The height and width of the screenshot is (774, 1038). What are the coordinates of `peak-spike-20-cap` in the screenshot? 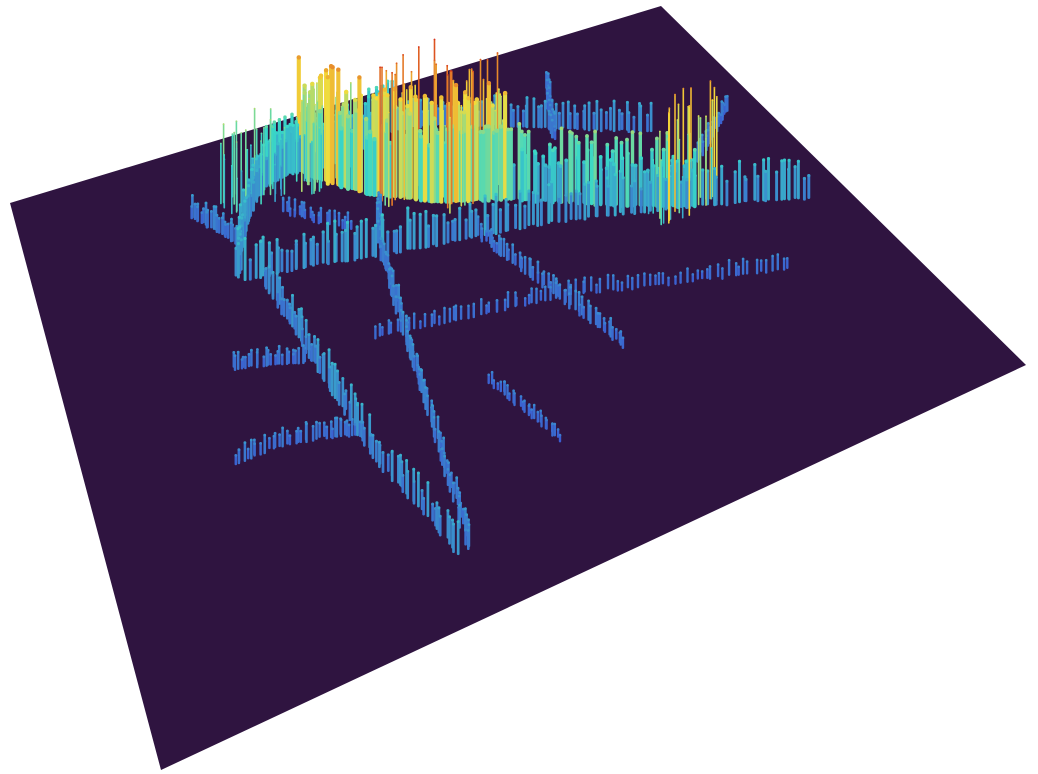 It's located at (495, 110).